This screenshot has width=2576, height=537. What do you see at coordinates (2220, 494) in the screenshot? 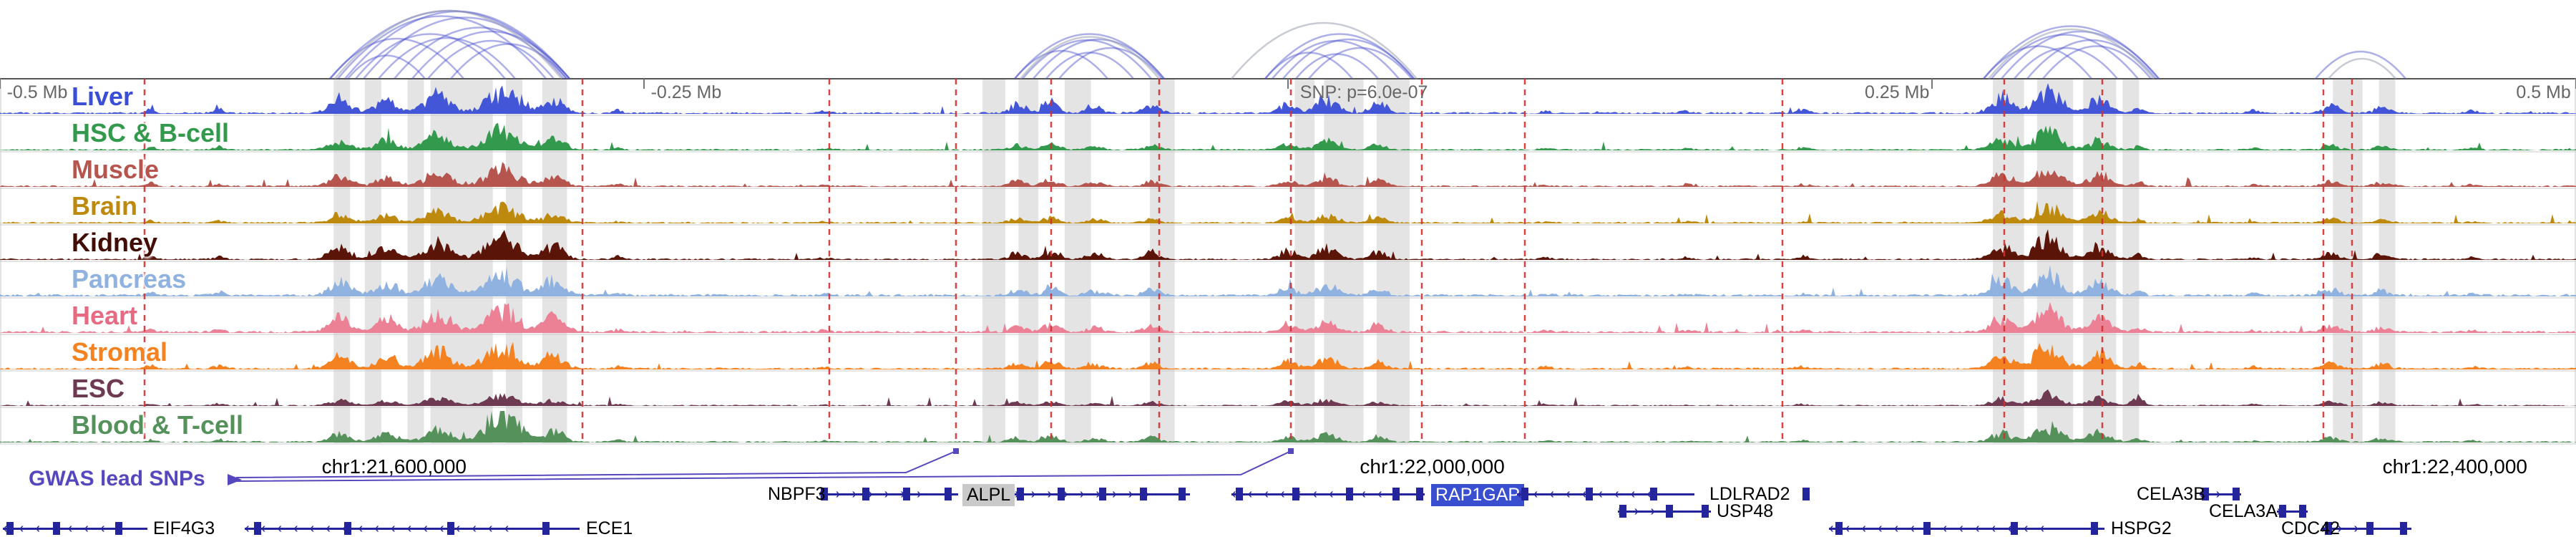
I see `gene-body-cela3b` at bounding box center [2220, 494].